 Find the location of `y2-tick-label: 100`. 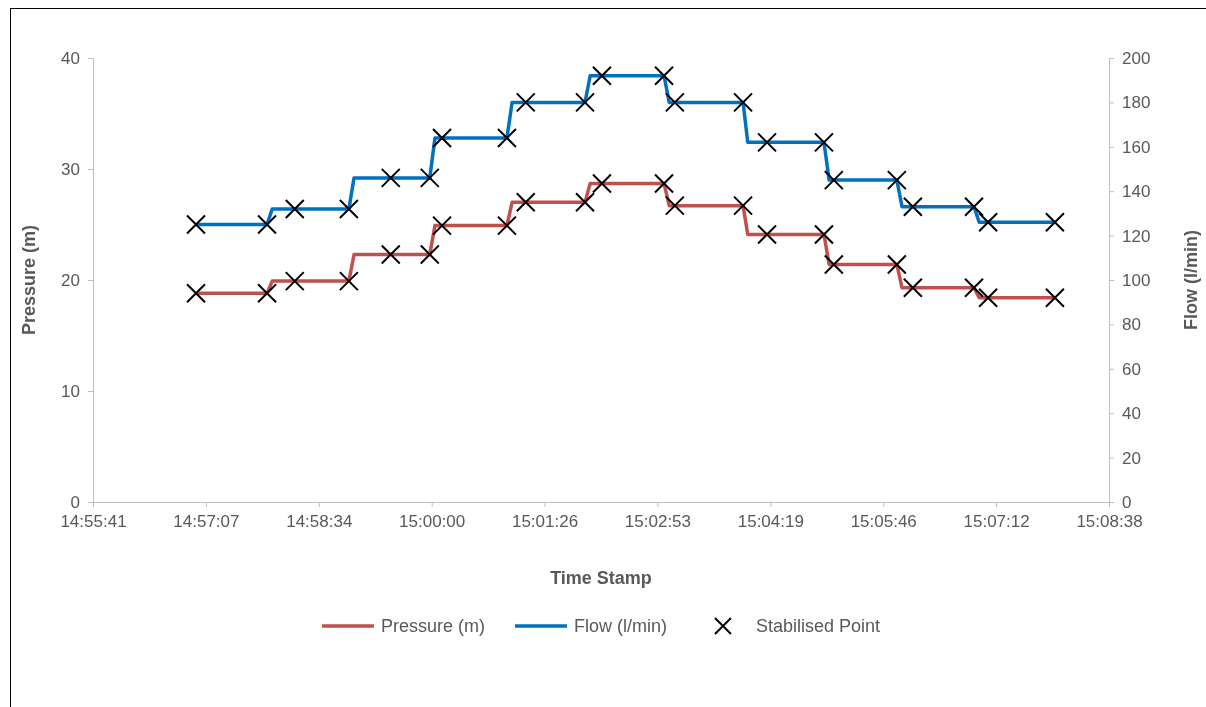

y2-tick-label: 100 is located at coordinates (1136, 280).